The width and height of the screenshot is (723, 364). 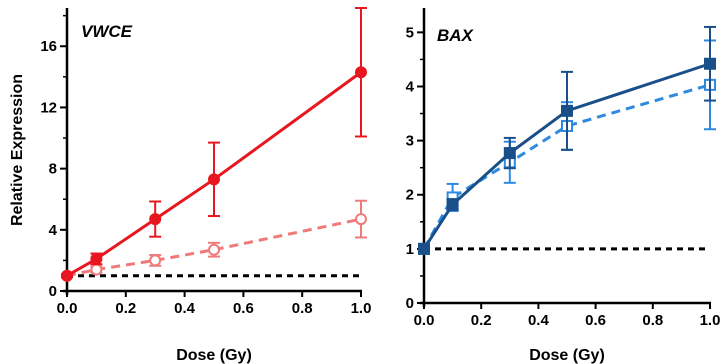 I want to click on panel-title-bax: BAX, so click(x=456, y=35).